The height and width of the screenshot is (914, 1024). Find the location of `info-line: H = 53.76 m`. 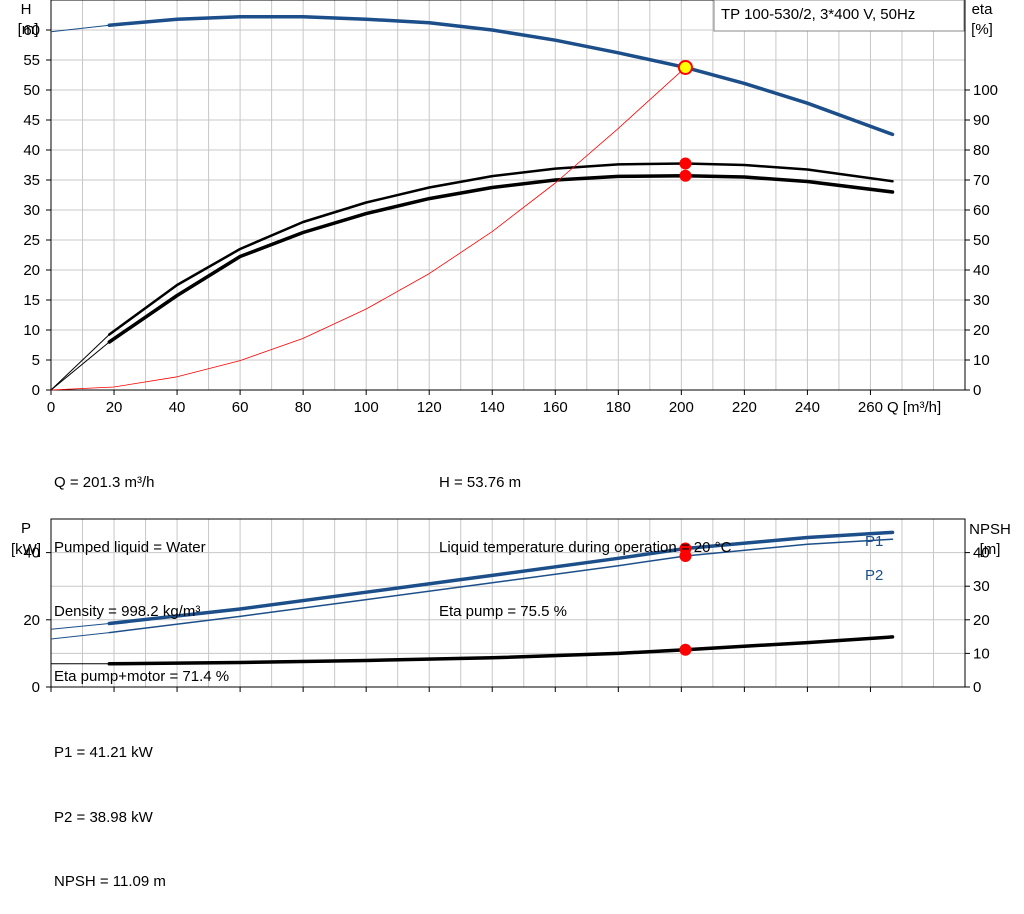

info-line: H = 53.76 m is located at coordinates (480, 482).